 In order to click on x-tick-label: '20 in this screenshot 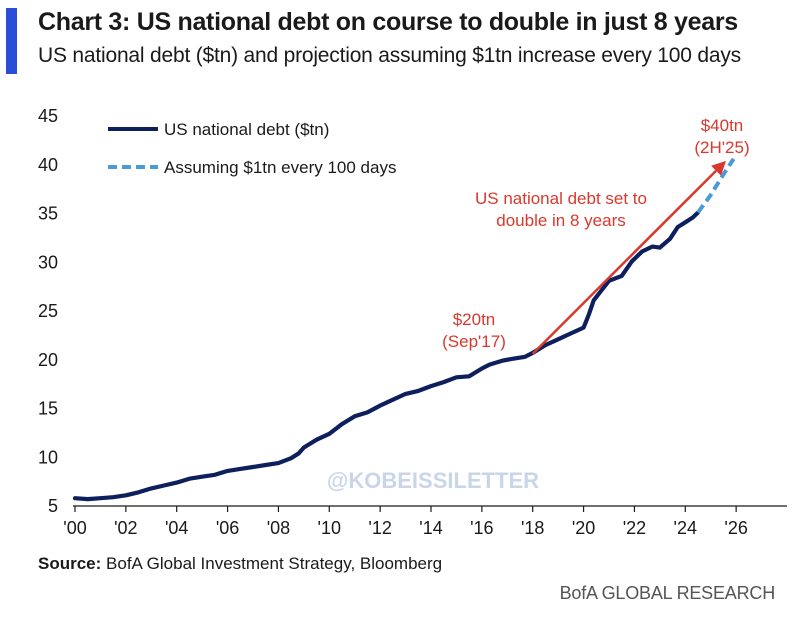, I will do `click(583, 528)`.